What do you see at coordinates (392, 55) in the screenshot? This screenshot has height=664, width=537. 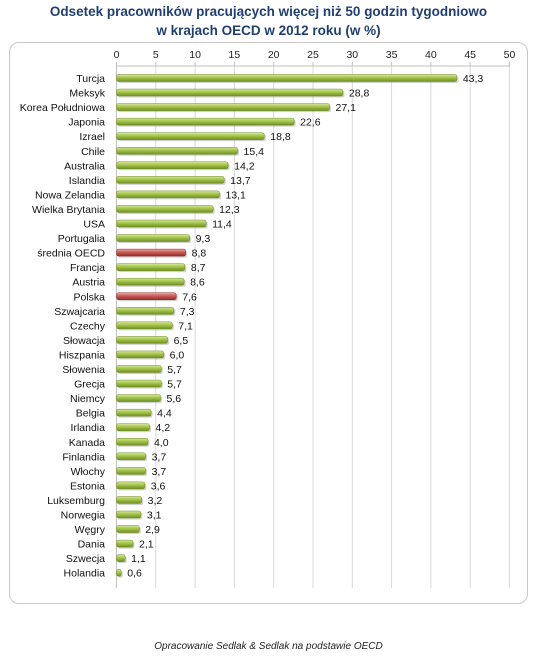 I see `x-tick-label: 35` at bounding box center [392, 55].